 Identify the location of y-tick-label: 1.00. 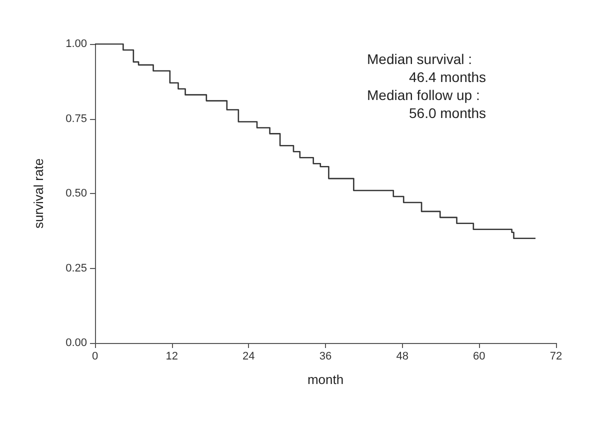
(76, 44).